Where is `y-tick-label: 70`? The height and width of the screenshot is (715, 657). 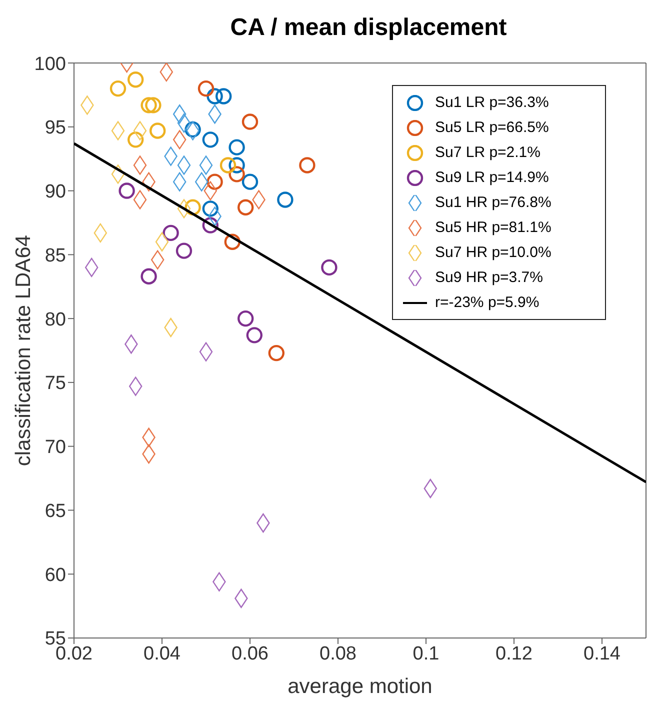 y-tick-label: 70 is located at coordinates (55, 447).